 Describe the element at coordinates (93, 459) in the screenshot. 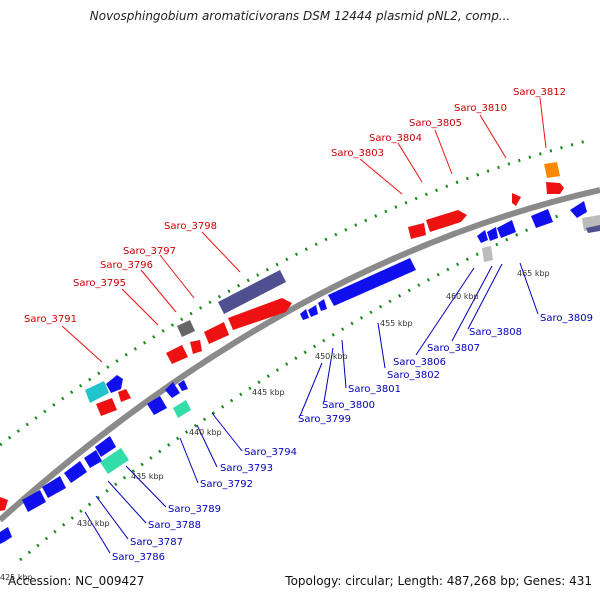

I see `gene-saro-3789b` at that location.